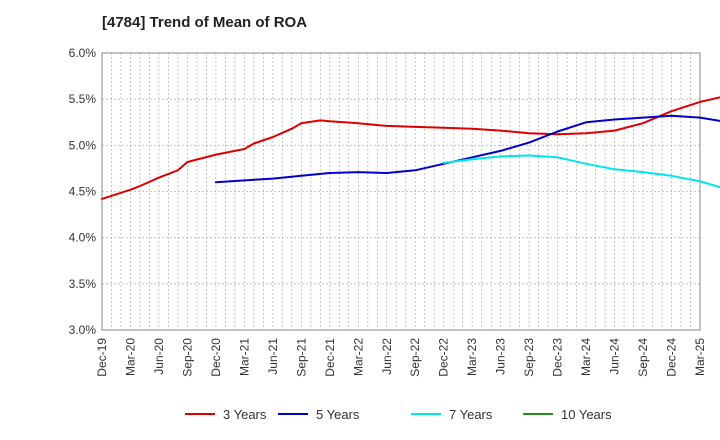 The width and height of the screenshot is (720, 440). Describe the element at coordinates (586, 357) in the screenshot. I see `x-tick-label: Mar-24` at that location.